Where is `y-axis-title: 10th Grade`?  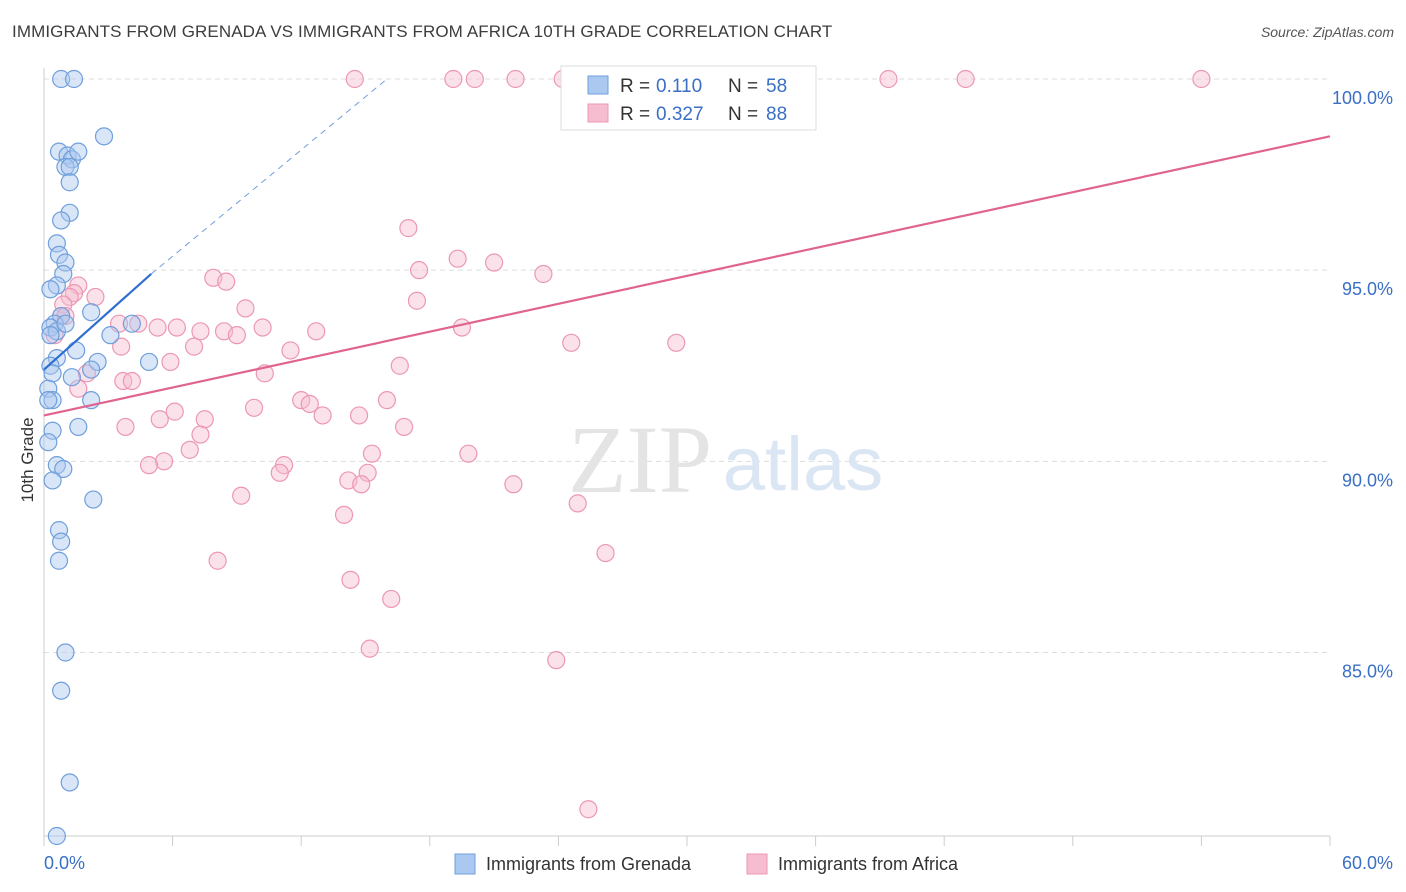 y-axis-title: 10th Grade is located at coordinates (27, 459).